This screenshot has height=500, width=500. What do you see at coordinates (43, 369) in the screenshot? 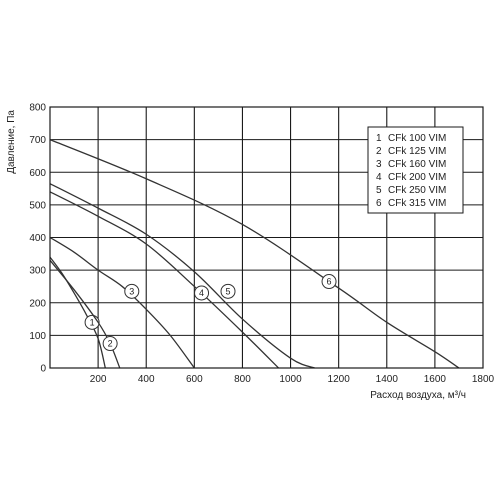
I see `y-tick-label: 0` at bounding box center [43, 369].